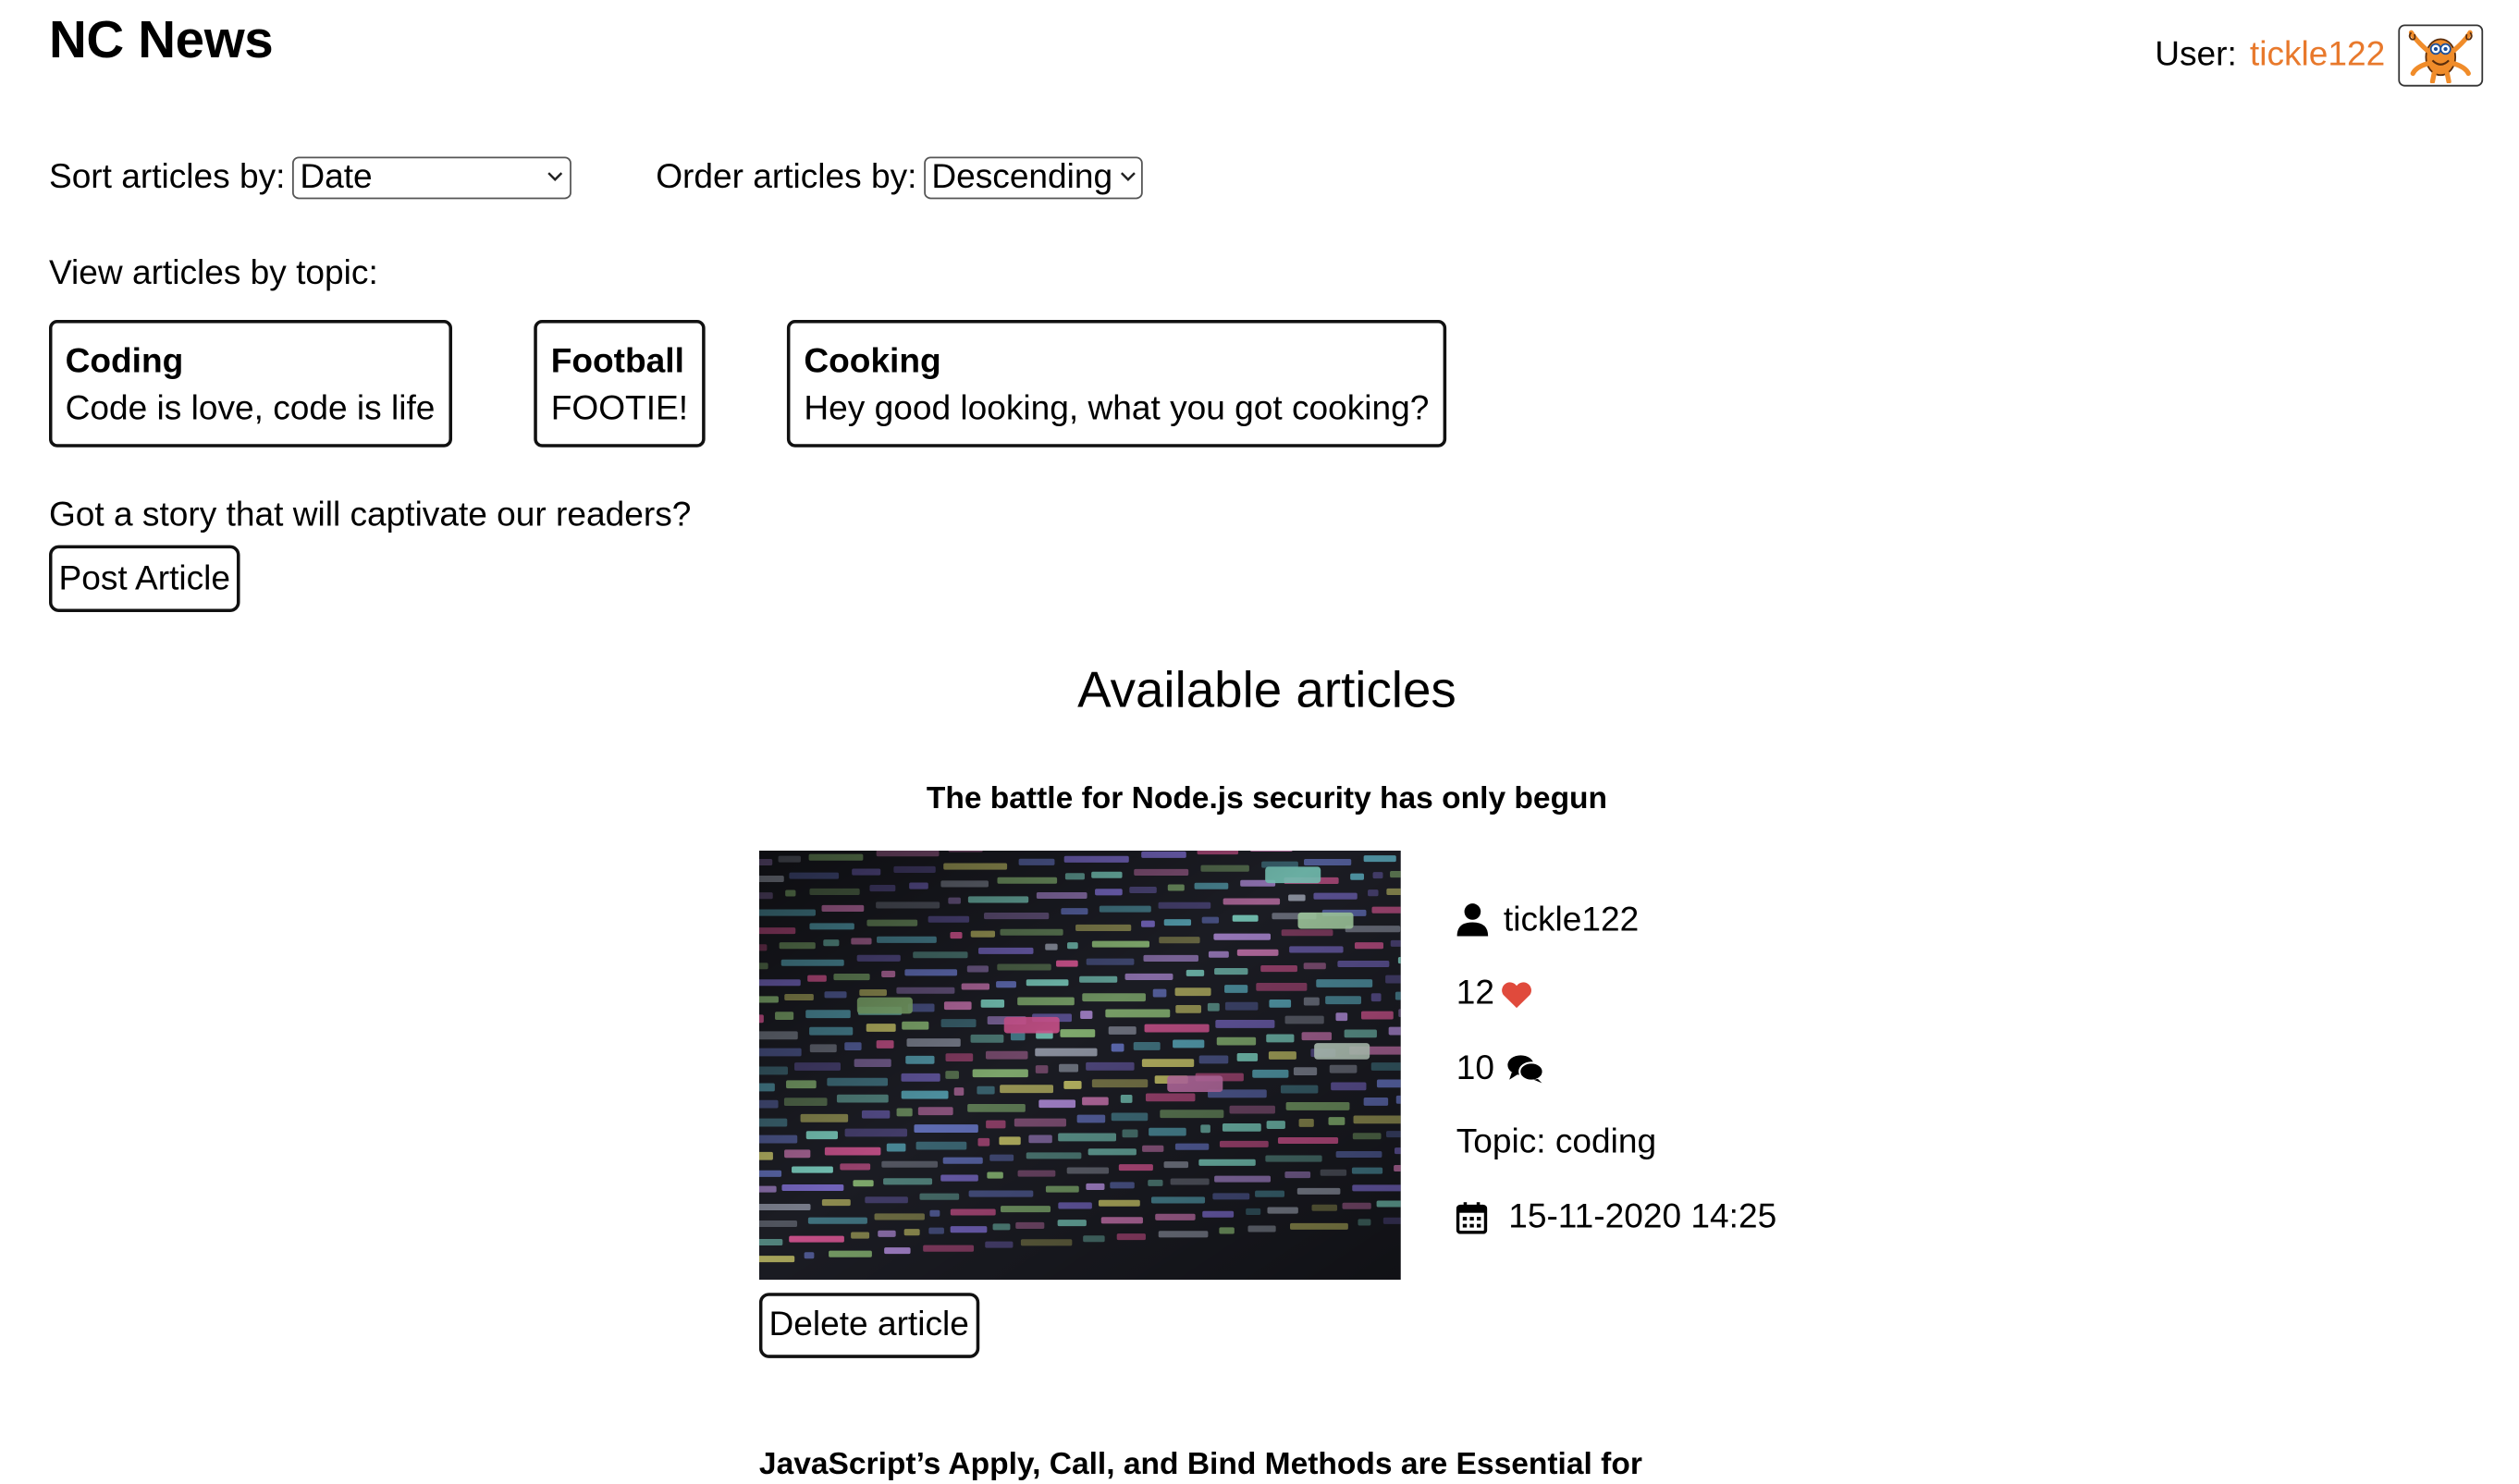  Describe the element at coordinates (1526, 1069) in the screenshot. I see `comments-icon` at that location.